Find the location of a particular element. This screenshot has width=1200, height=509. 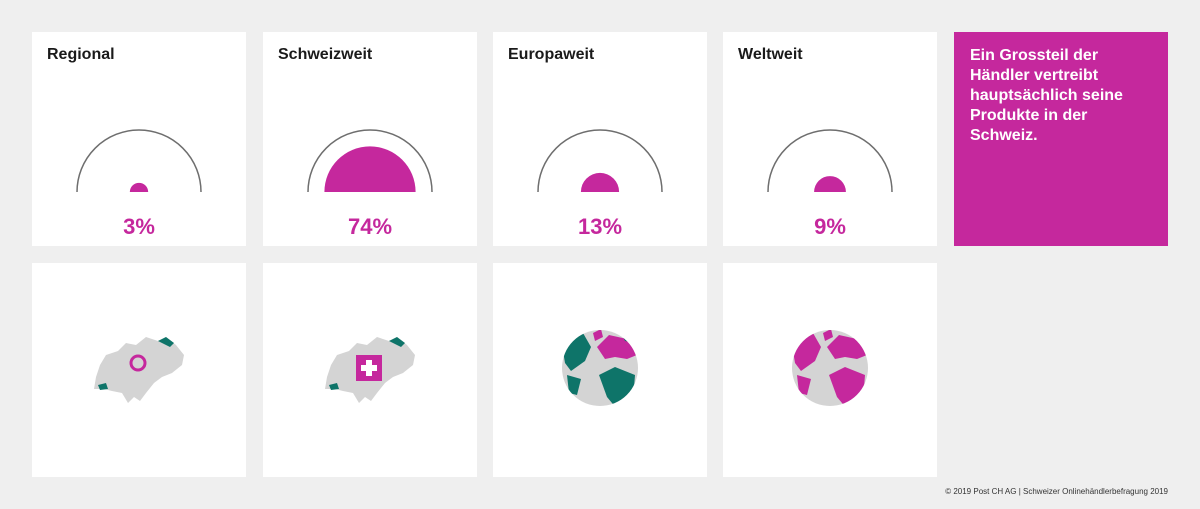

value-label: 9% is located at coordinates (830, 226).